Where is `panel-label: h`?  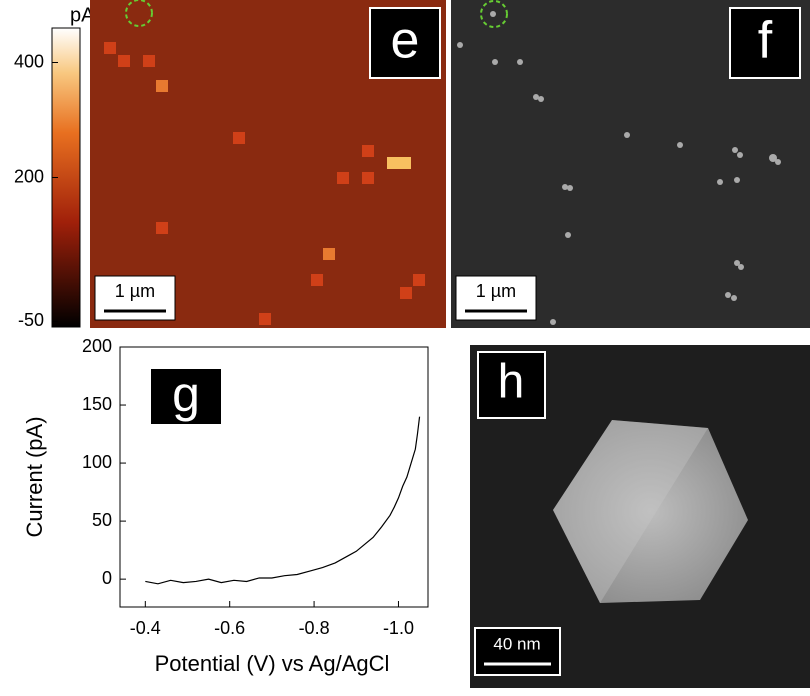
panel-label: h is located at coordinates (511, 382).